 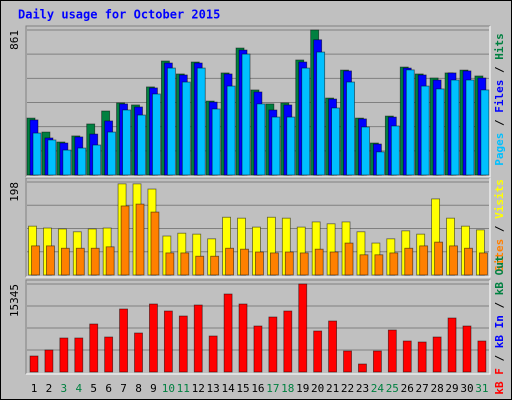 What do you see at coordinates (119, 15) in the screenshot?
I see `chart-title: Daily usage for October 2015` at bounding box center [119, 15].